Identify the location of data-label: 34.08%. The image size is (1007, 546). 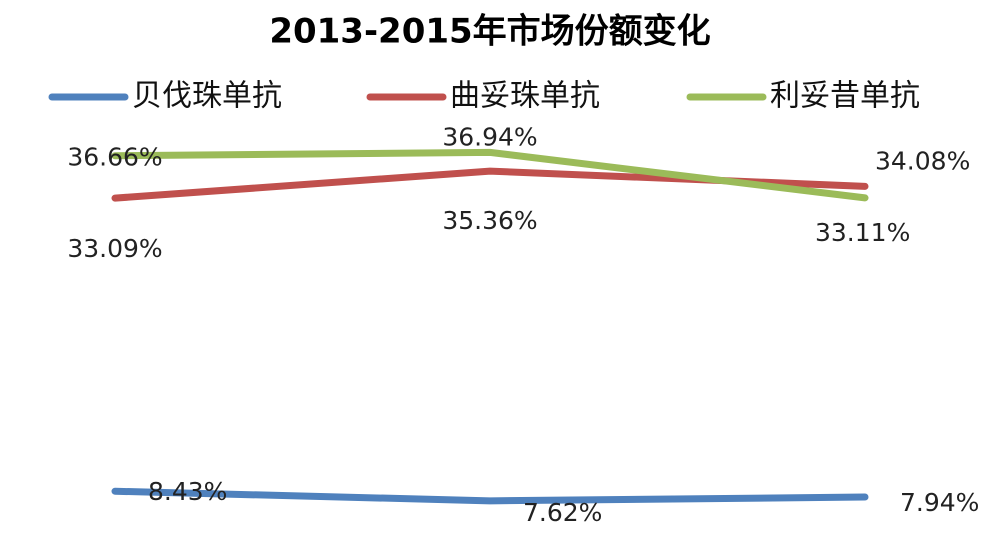
(922, 160).